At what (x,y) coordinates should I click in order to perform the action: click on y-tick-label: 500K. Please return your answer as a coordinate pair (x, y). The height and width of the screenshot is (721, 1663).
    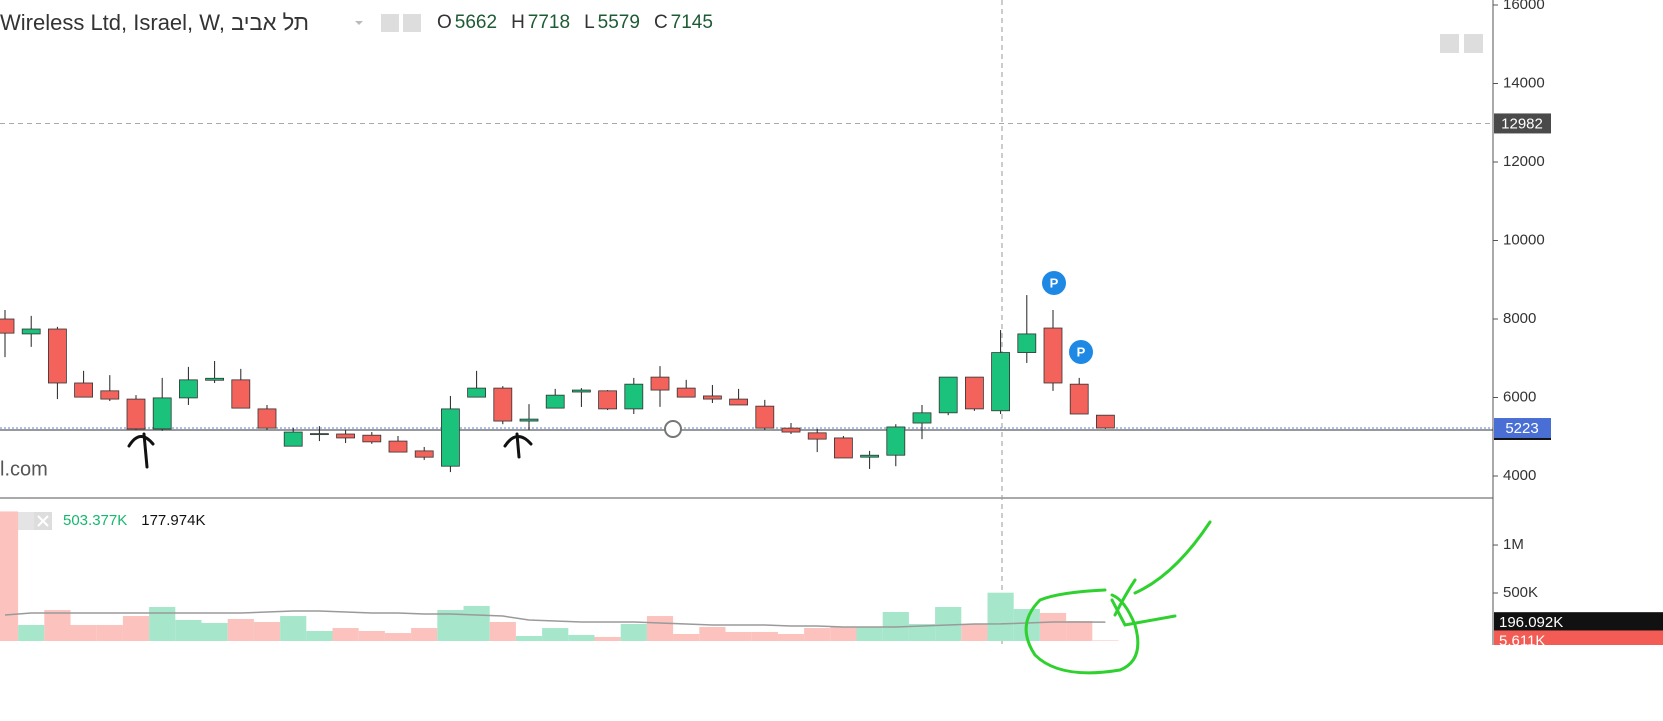
    Looking at the image, I should click on (1520, 592).